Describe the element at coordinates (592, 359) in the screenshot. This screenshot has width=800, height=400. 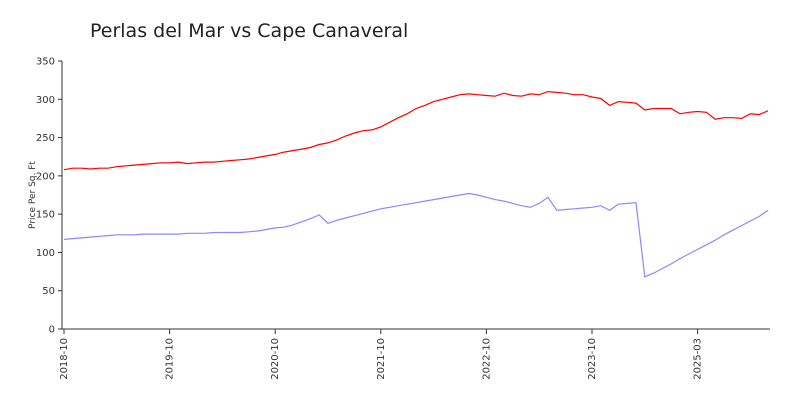
I see `x-tick-label: 2023-10` at that location.